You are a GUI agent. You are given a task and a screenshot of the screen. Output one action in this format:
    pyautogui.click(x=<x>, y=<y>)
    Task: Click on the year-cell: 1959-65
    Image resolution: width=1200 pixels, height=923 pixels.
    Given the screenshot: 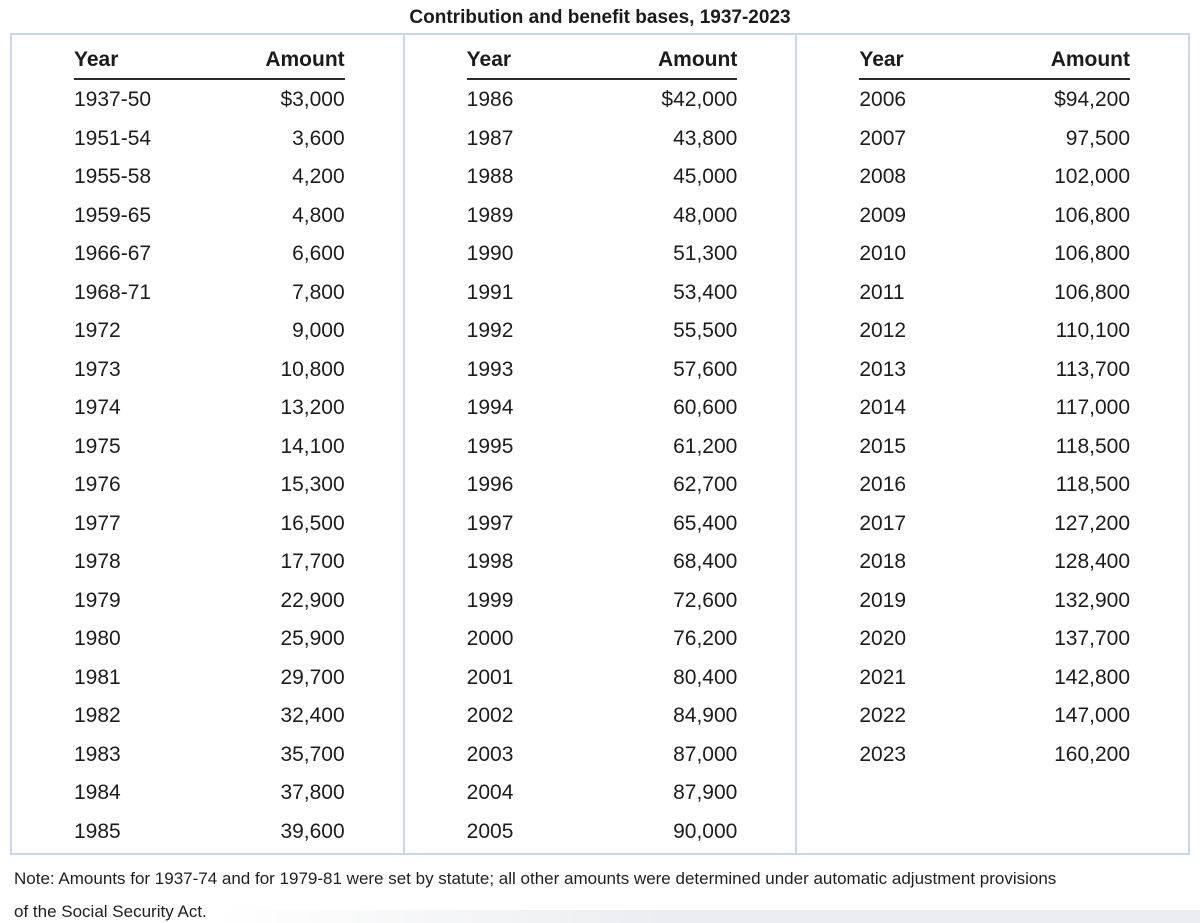 What is the action you would take?
    pyautogui.click(x=113, y=215)
    